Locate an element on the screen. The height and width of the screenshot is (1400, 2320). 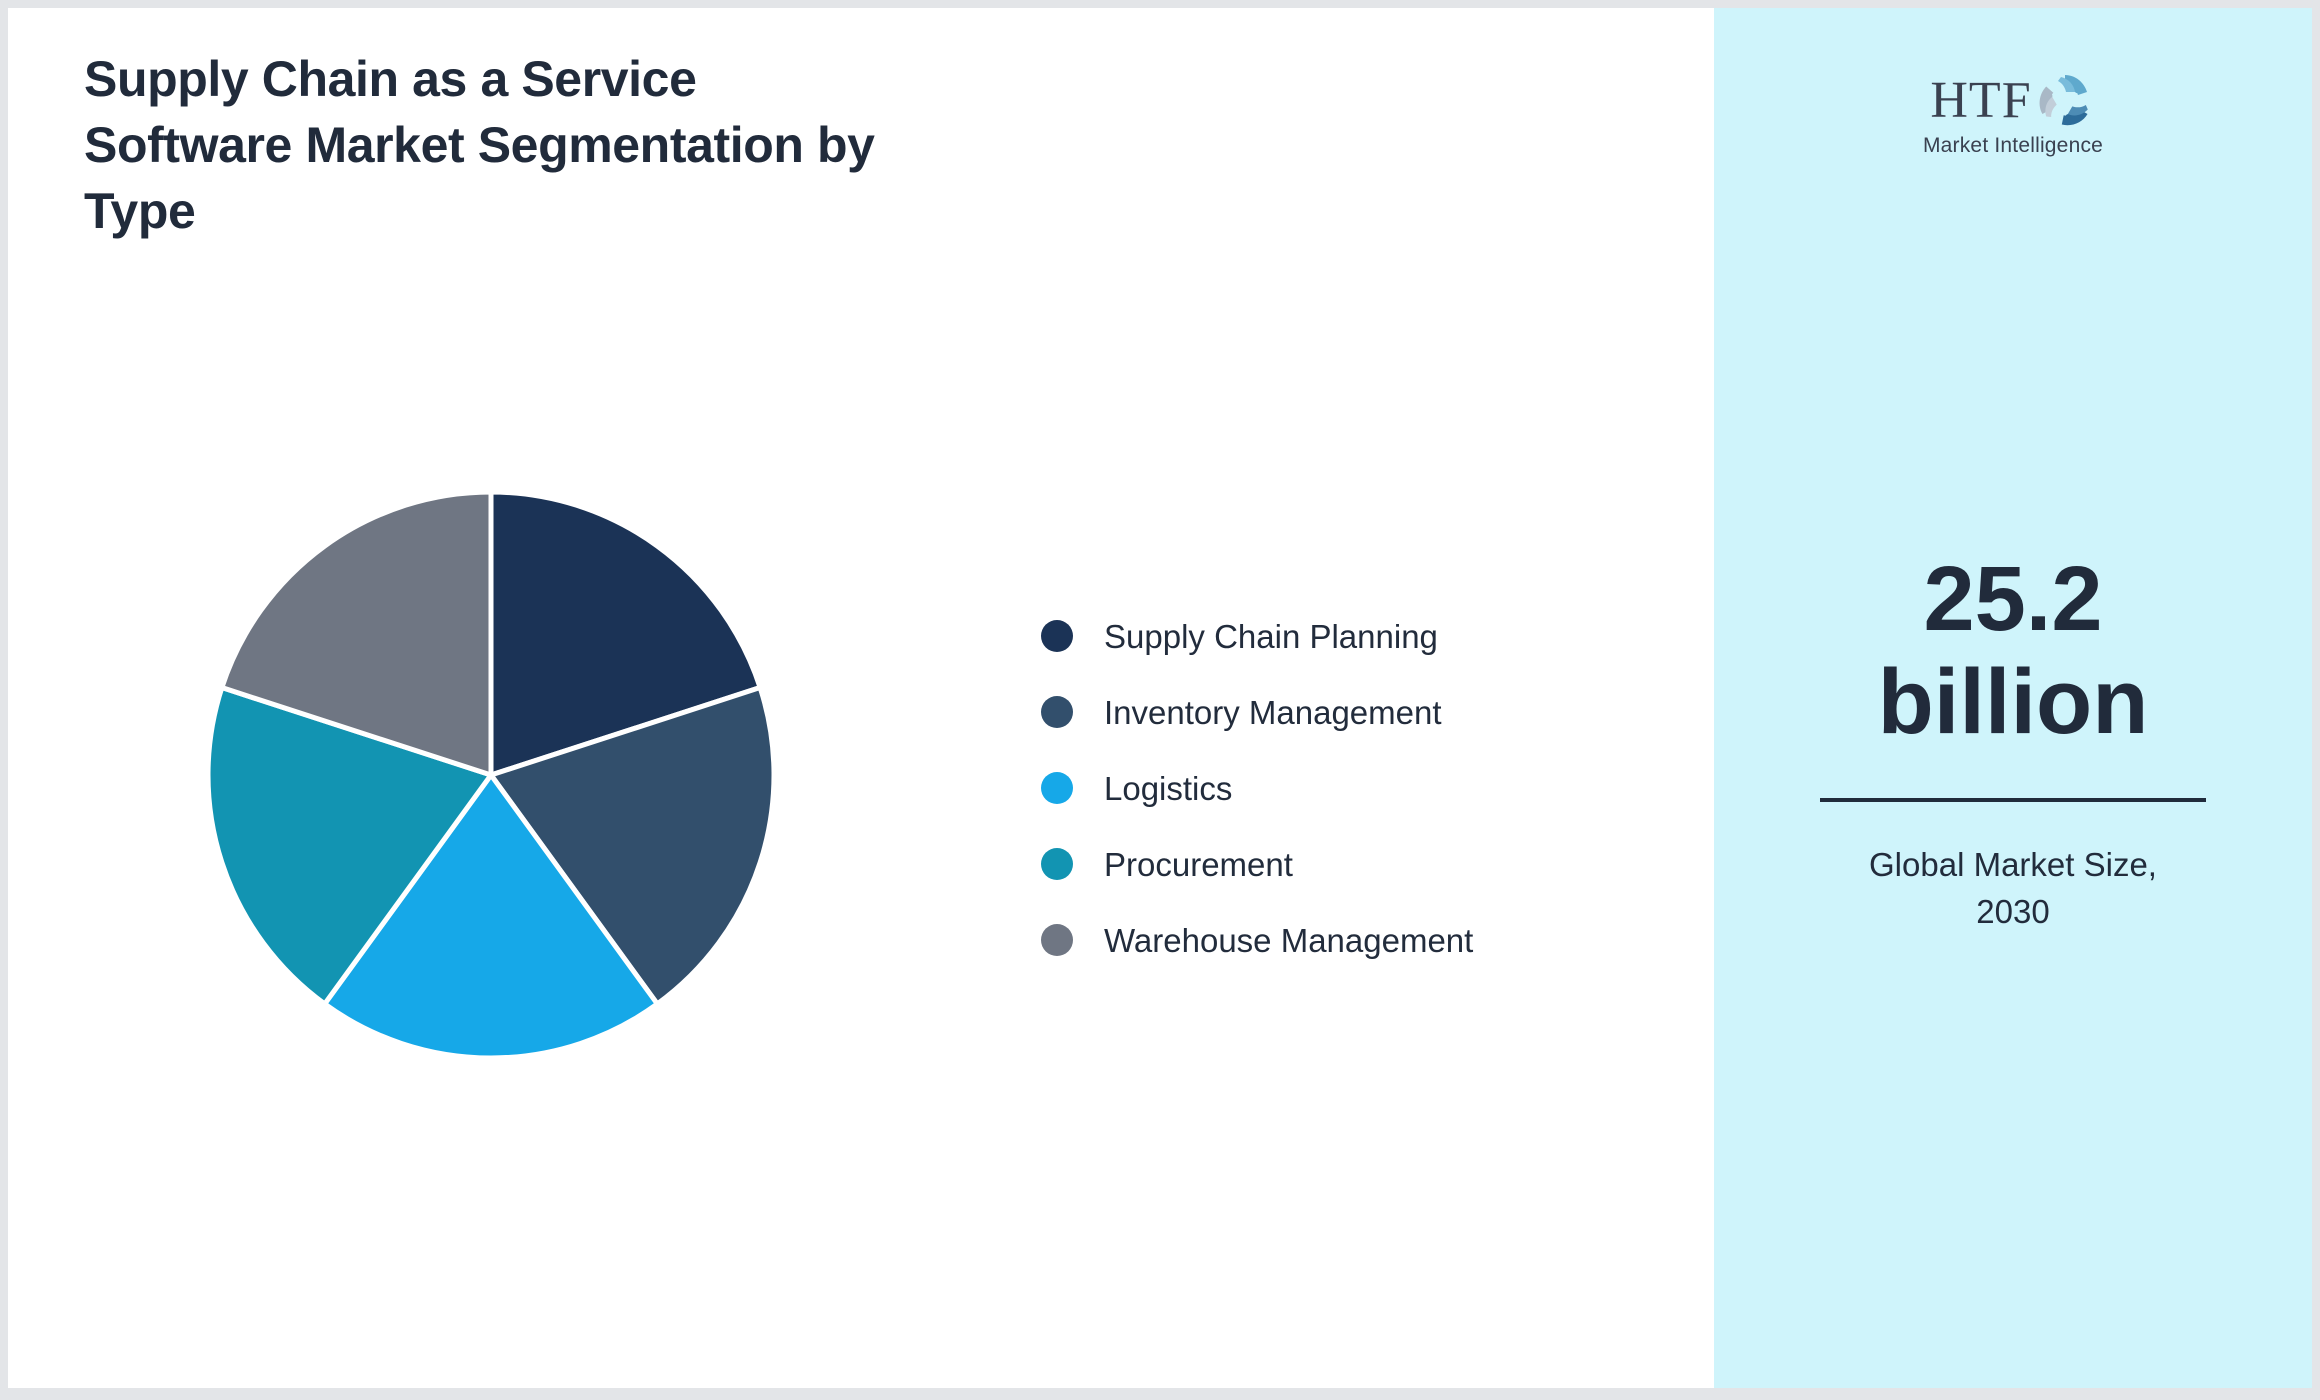
market-size-stat: 25.2 billion Global Market Size, 2030 is located at coordinates (2013, 742).